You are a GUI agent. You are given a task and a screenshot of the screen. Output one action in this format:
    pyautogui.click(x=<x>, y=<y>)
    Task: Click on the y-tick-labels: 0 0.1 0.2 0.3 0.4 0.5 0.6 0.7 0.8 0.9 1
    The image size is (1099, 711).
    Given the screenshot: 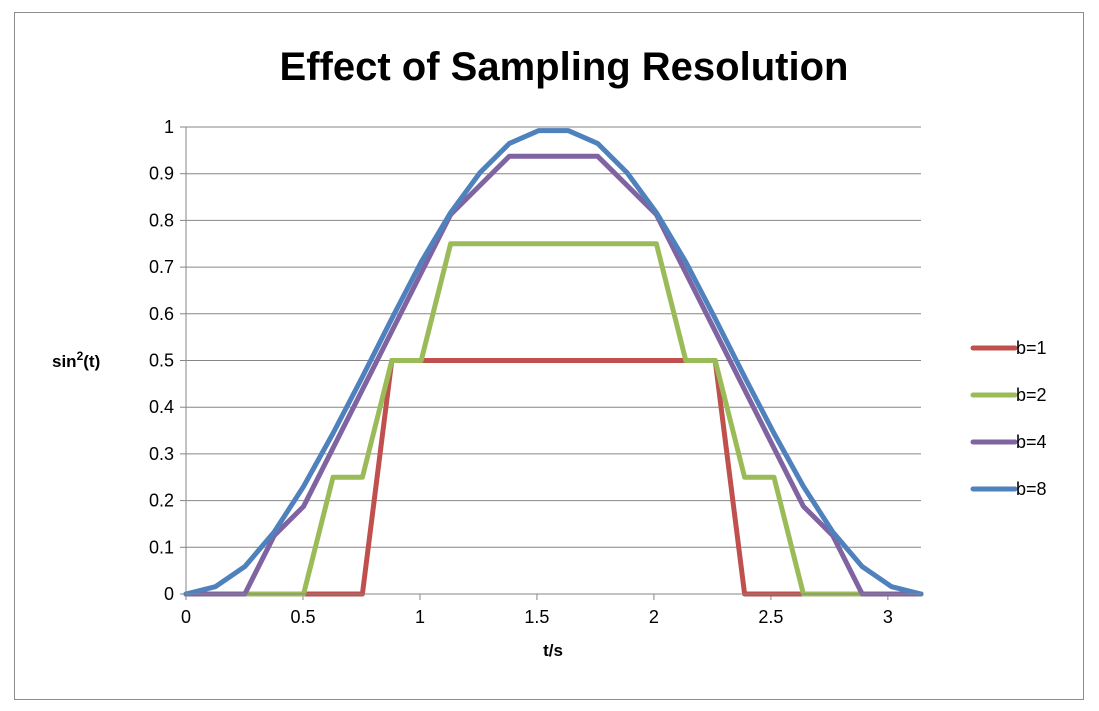 What is the action you would take?
    pyautogui.click(x=161, y=360)
    